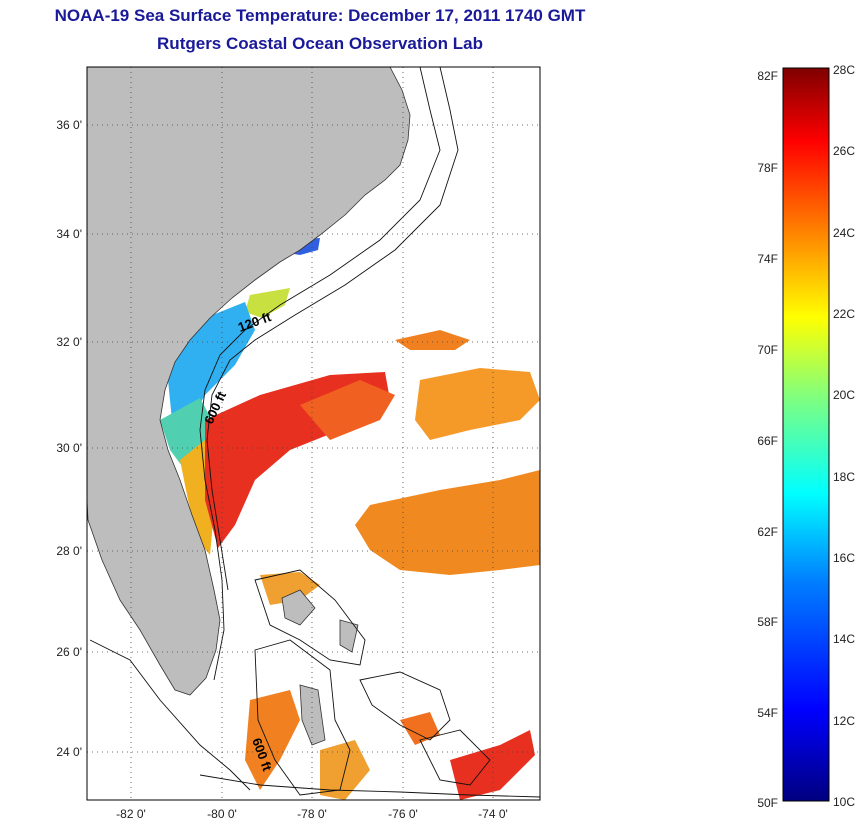 The width and height of the screenshot is (864, 832). Describe the element at coordinates (844, 721) in the screenshot. I see `colorbar-c-label: 12C` at that location.